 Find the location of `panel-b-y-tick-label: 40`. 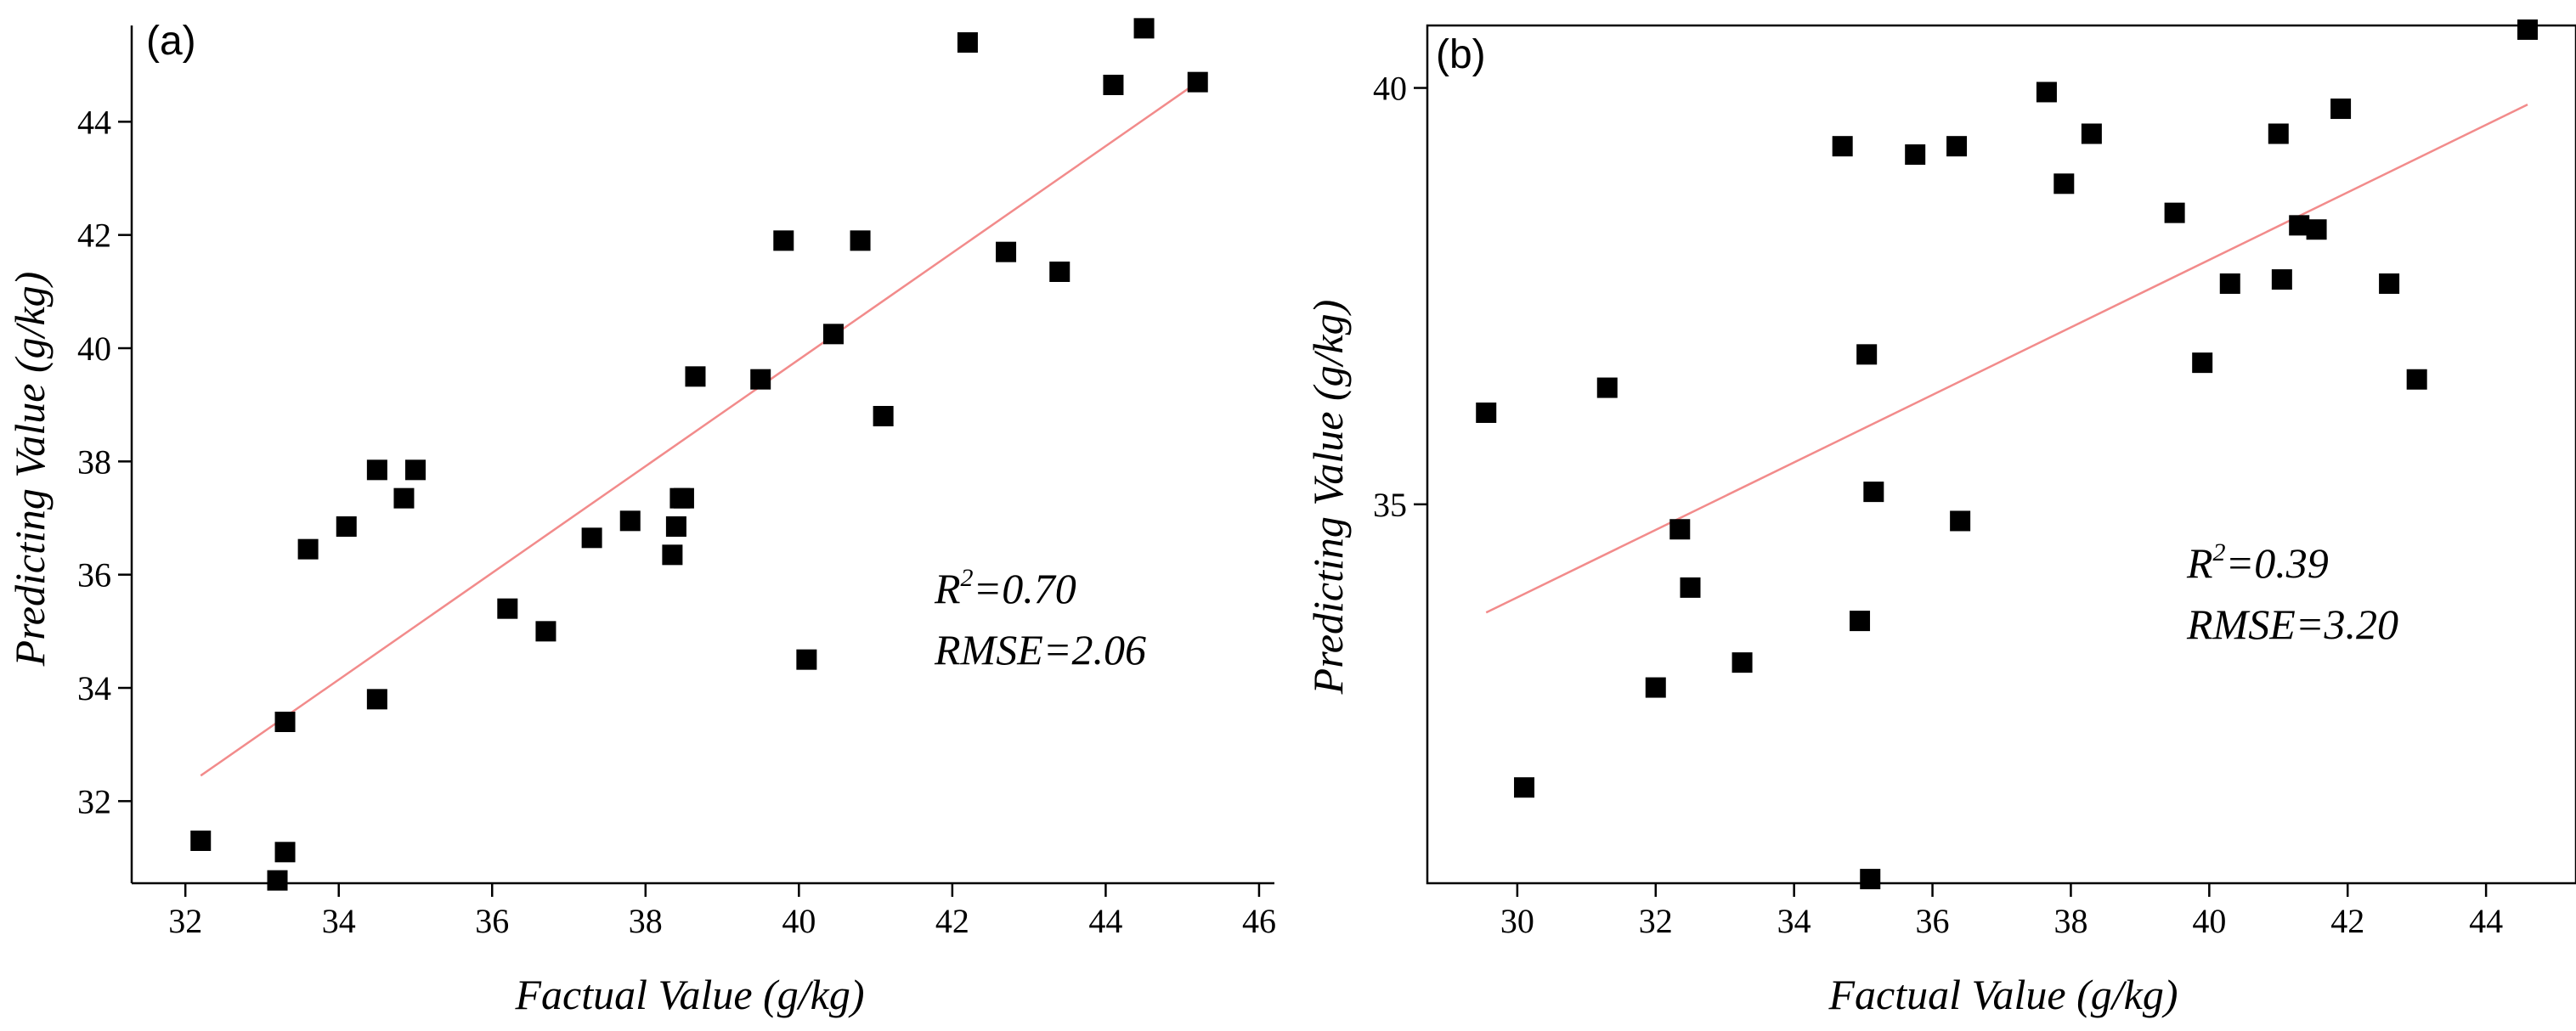

panel-b-y-tick-label: 40 is located at coordinates (1390, 89).